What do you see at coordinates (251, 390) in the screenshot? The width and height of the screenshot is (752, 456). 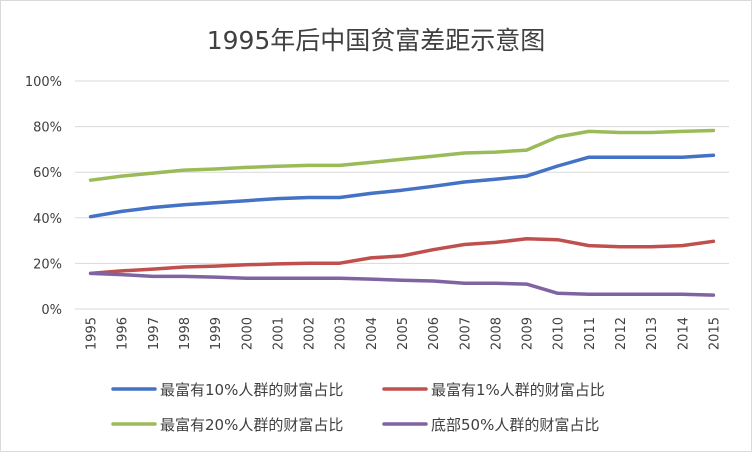 I see `legend-label: 最富有10%人群的财富占比` at bounding box center [251, 390].